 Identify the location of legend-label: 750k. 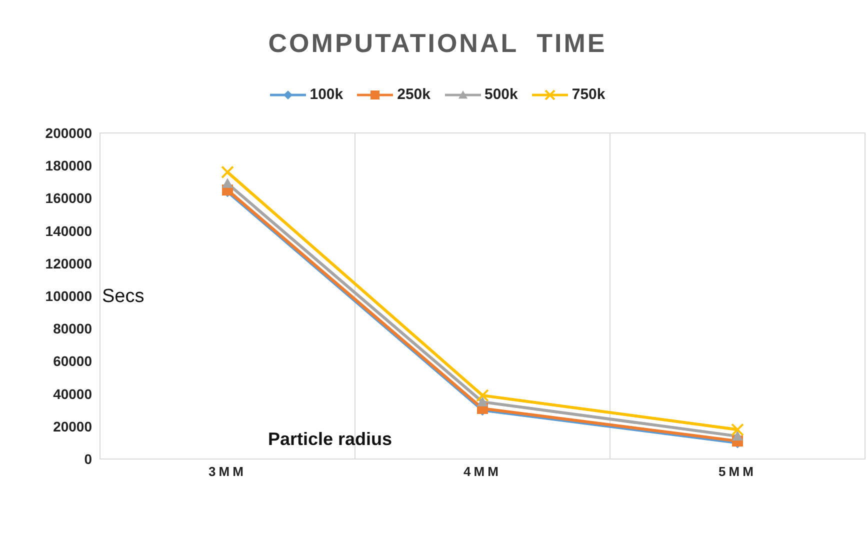
(589, 94).